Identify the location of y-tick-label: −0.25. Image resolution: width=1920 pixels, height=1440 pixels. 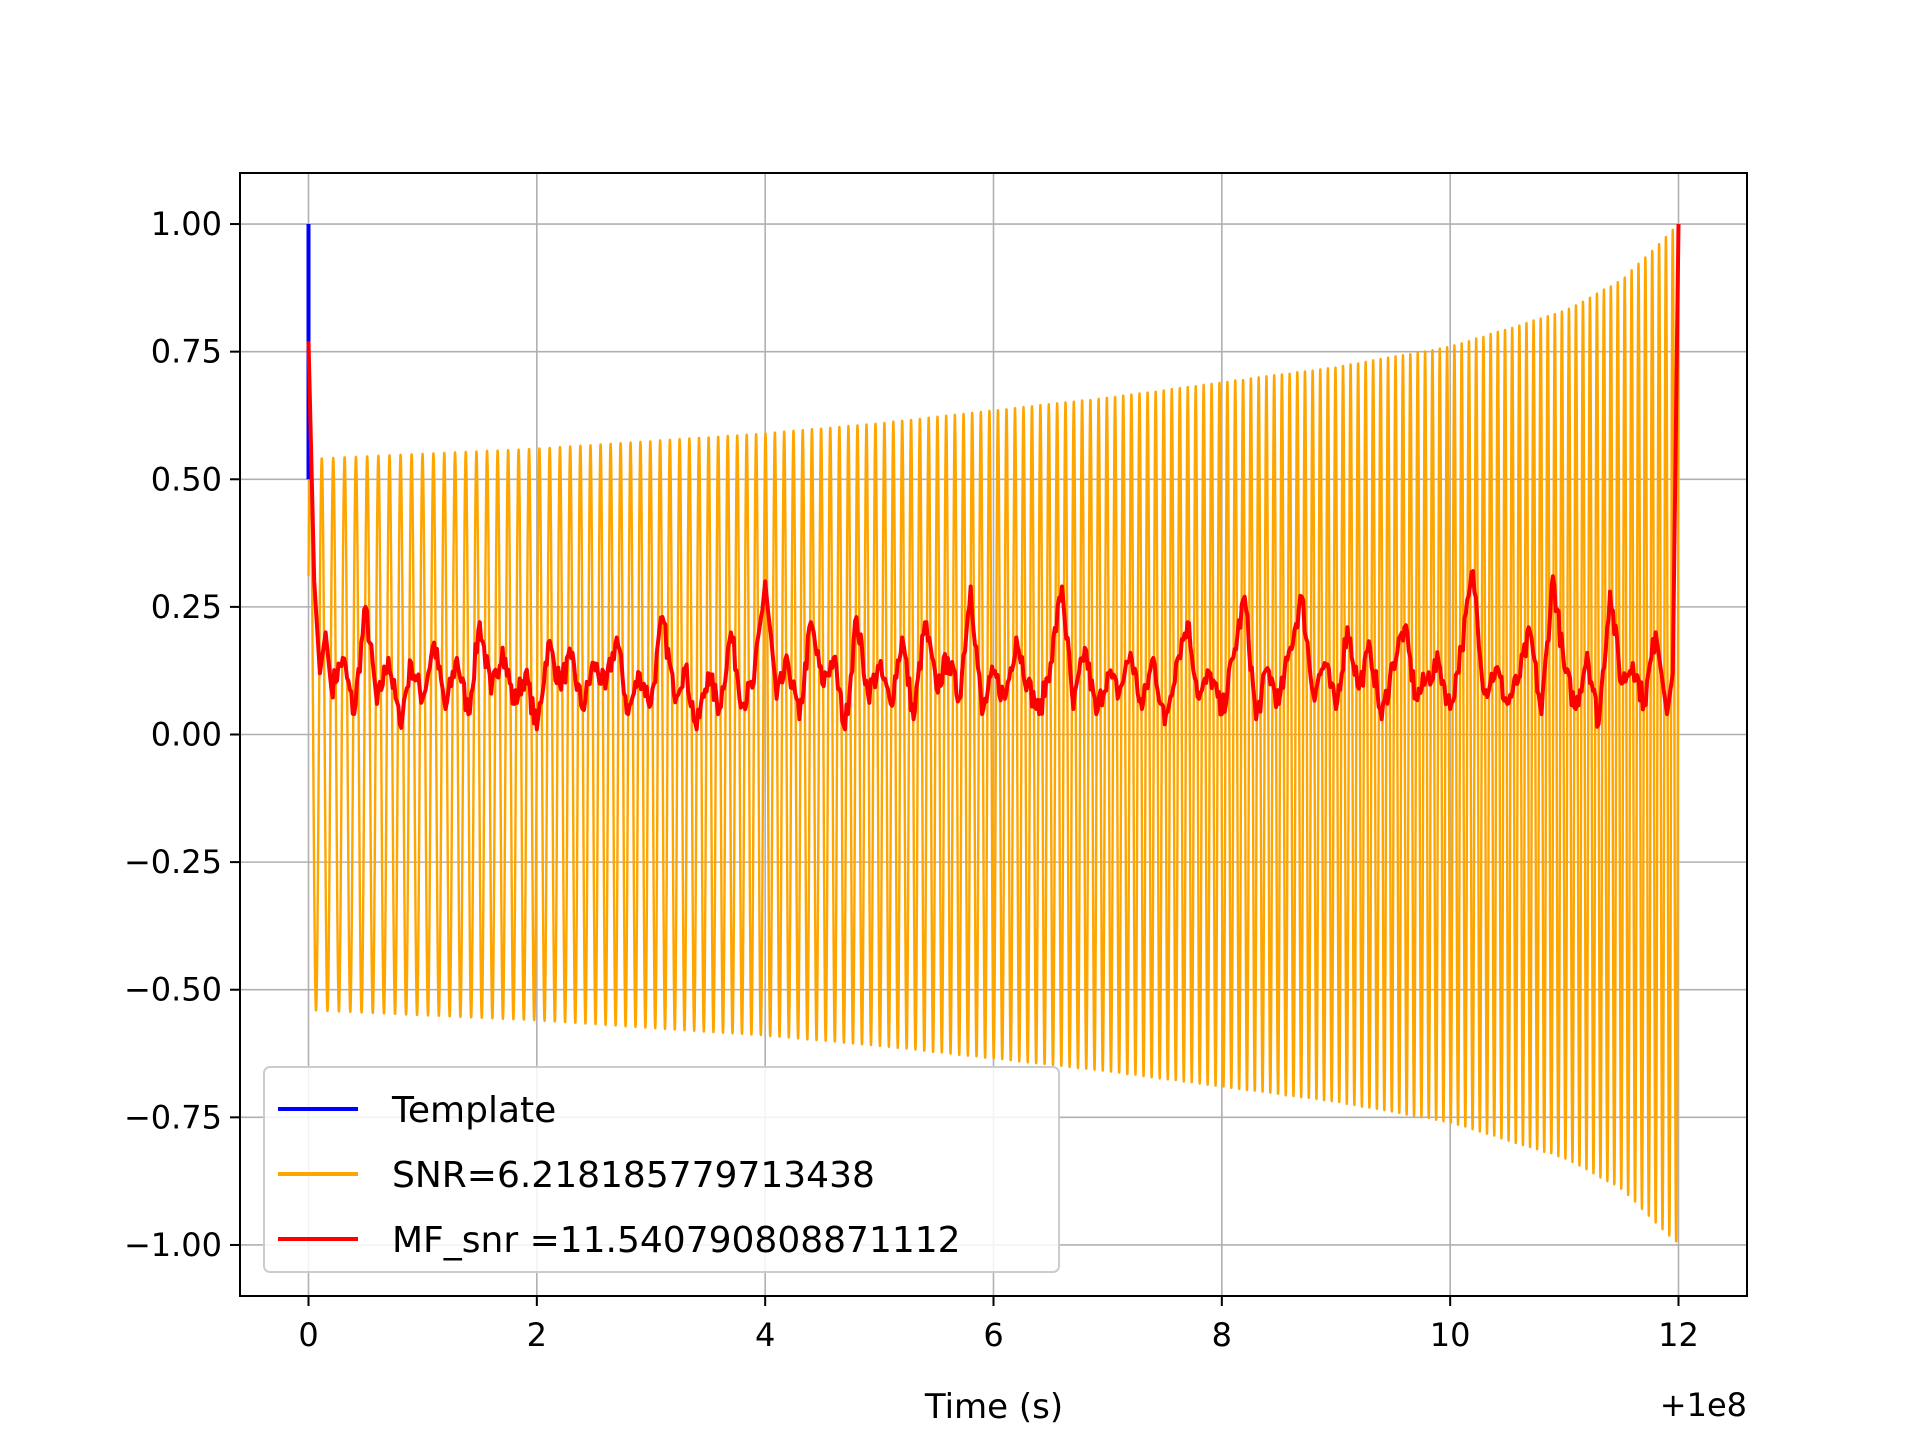
(173, 862).